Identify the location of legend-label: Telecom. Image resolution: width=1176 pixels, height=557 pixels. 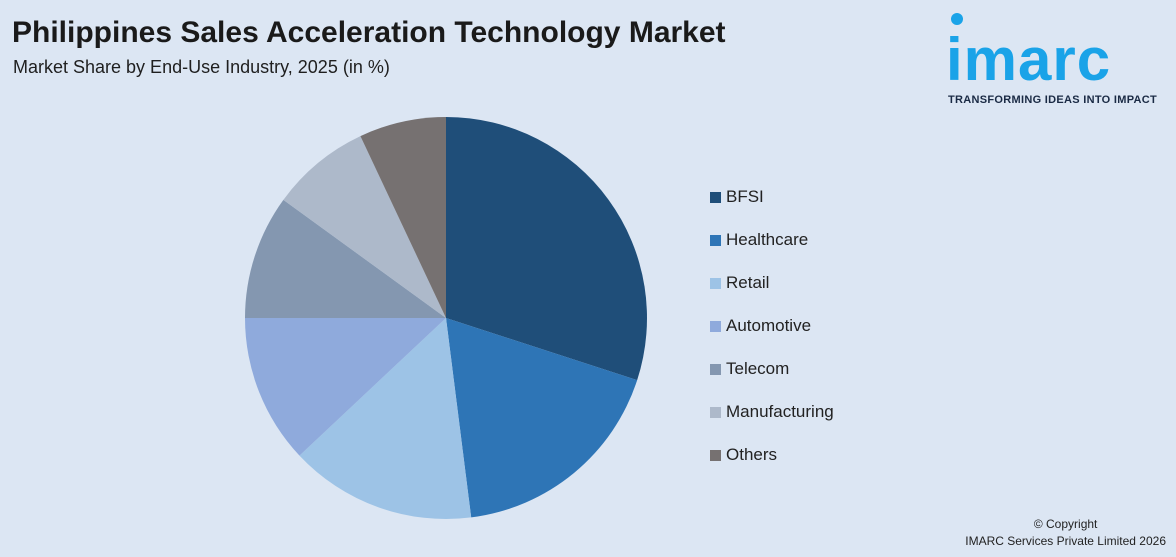
(758, 368).